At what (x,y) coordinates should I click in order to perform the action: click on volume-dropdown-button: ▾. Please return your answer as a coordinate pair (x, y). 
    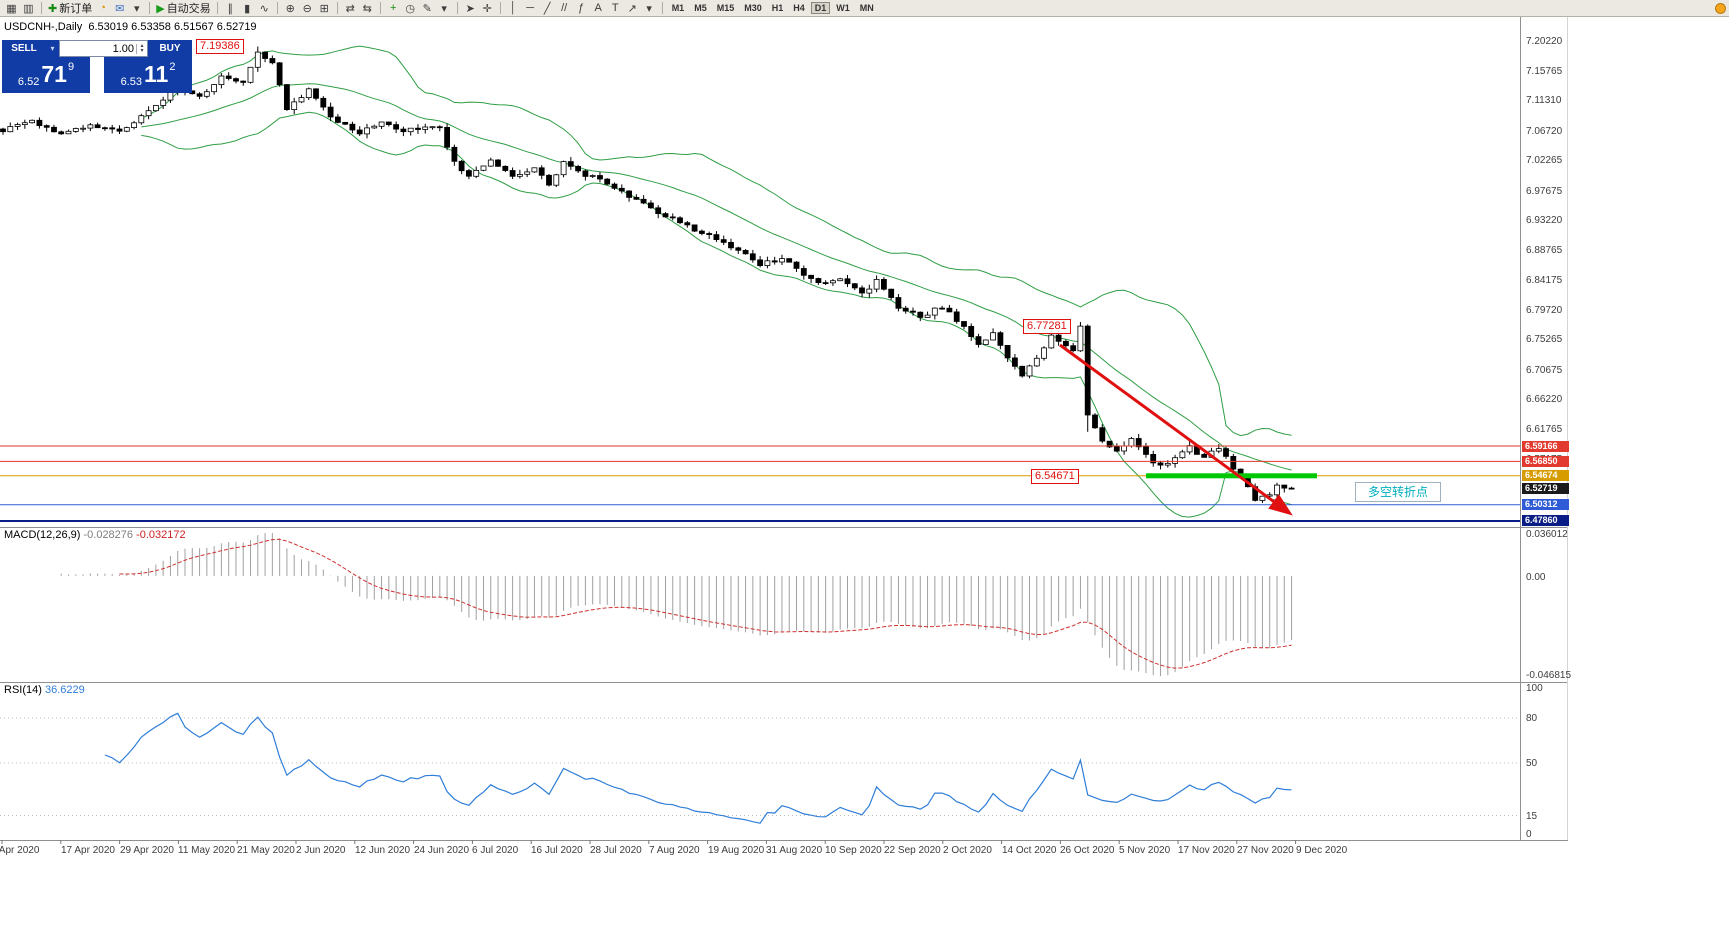
    Looking at the image, I should click on (52, 48).